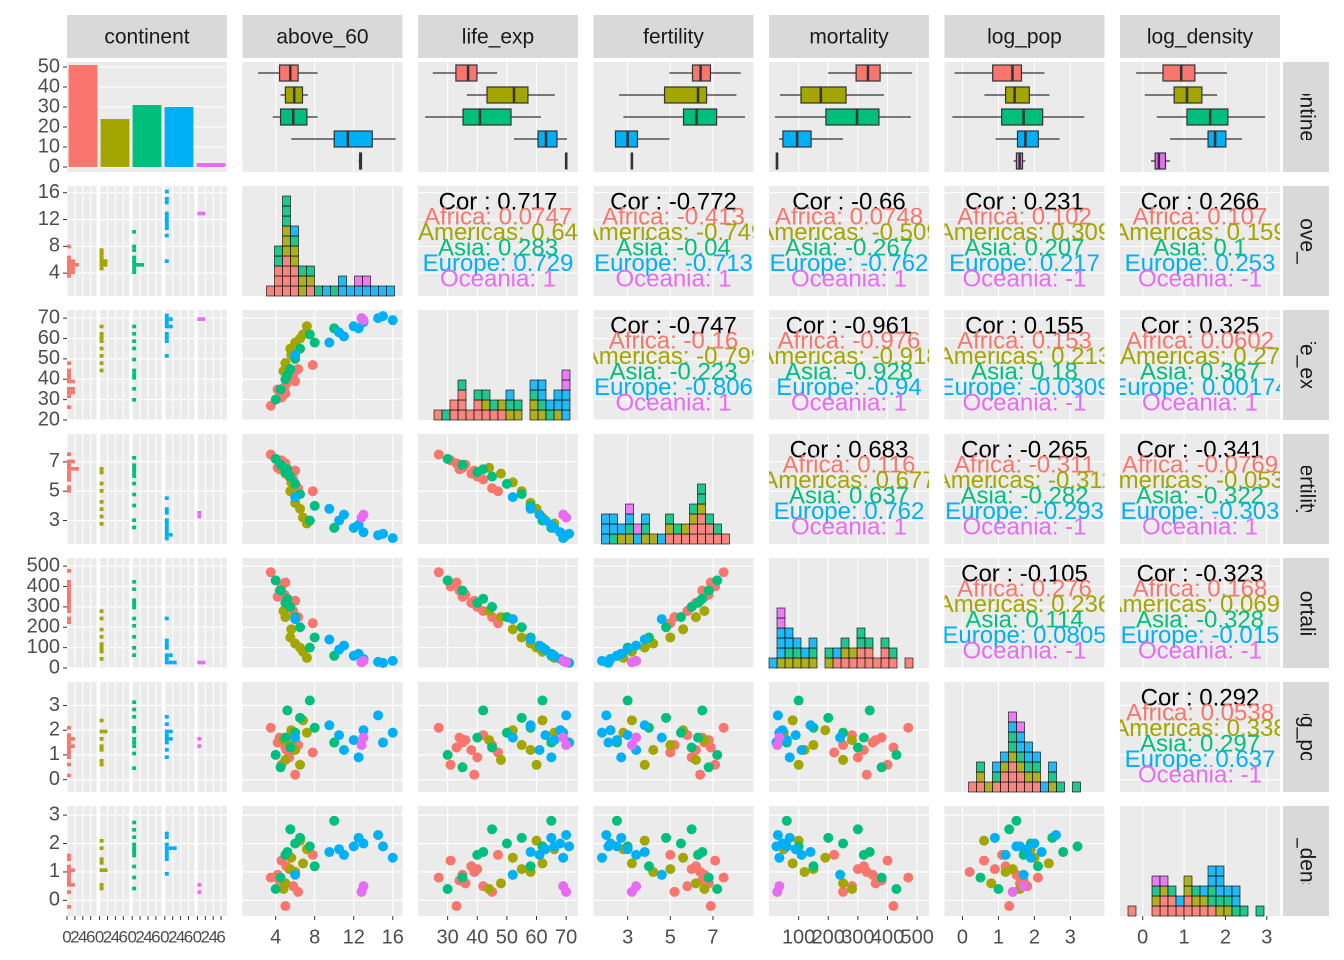  Describe the element at coordinates (220, 936) in the screenshot. I see `x-tick-label: 6` at that location.